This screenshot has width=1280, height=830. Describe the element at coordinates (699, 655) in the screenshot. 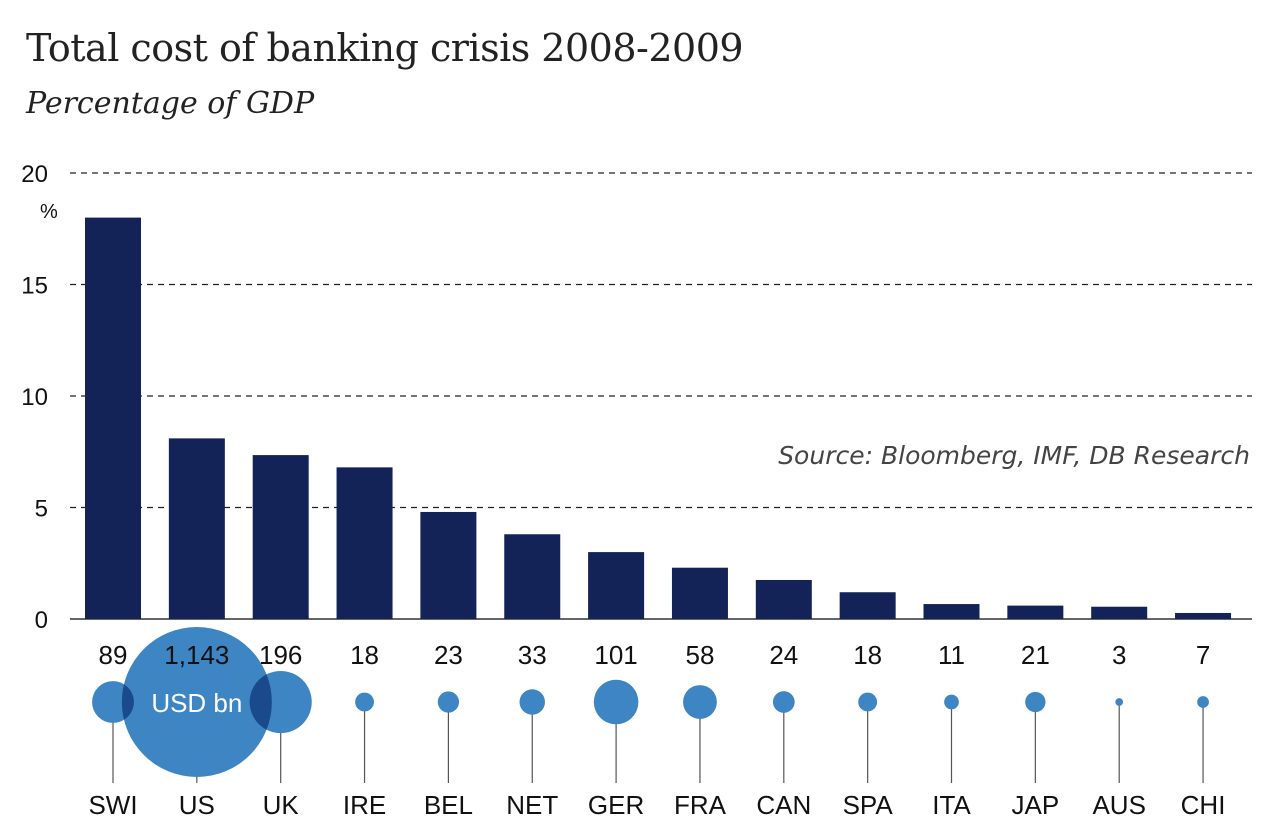

I see `bubble-value-label: 58` at that location.